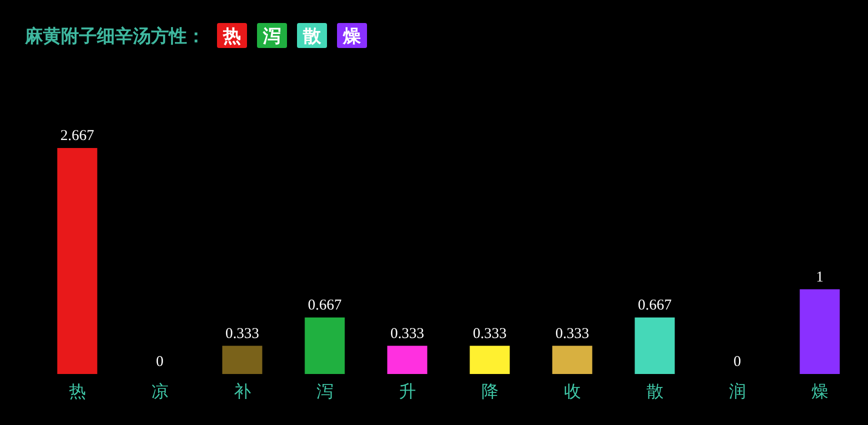 Image resolution: width=868 pixels, height=425 pixels. What do you see at coordinates (77, 392) in the screenshot?
I see `x-tick-label: 热` at bounding box center [77, 392].